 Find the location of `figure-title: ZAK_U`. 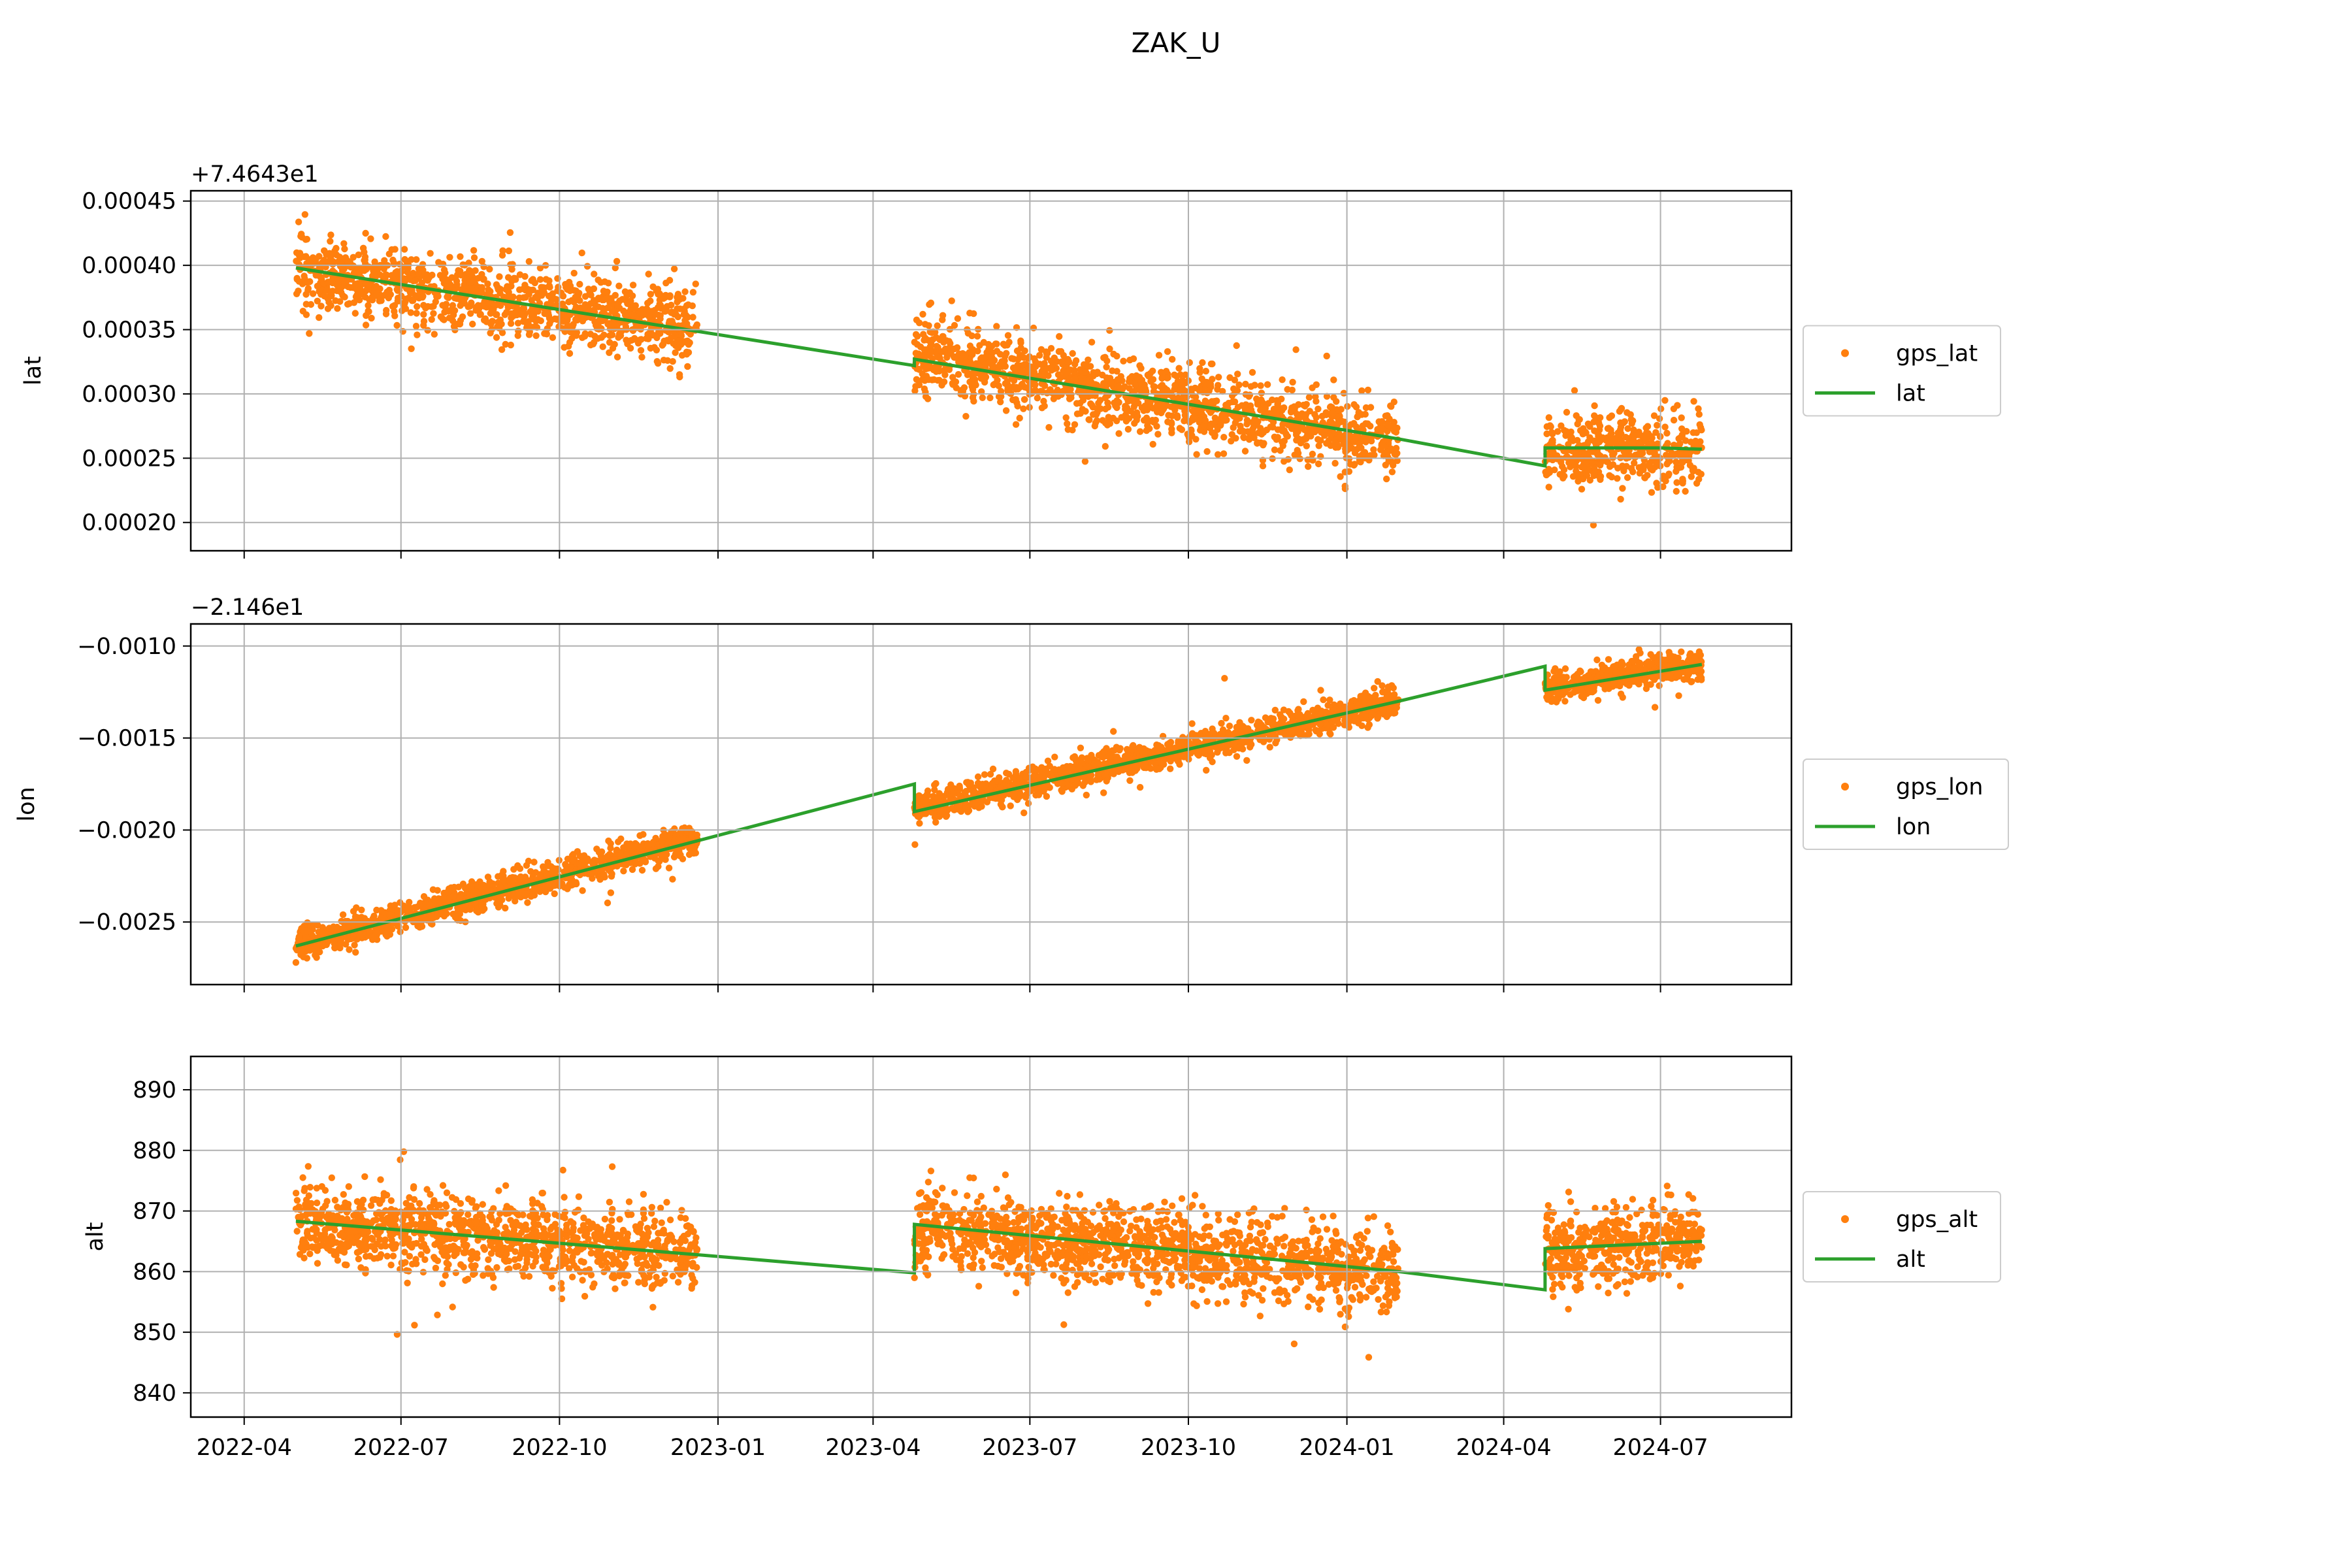

figure-title: ZAK_U is located at coordinates (1176, 43).